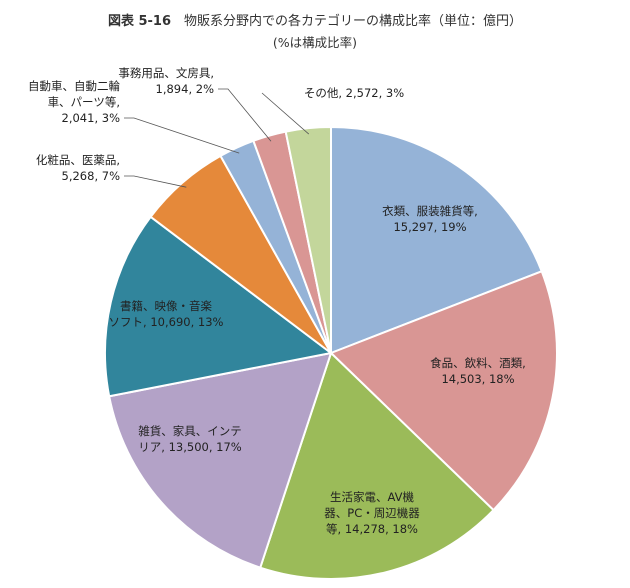 Image resolution: width=630 pixels, height=588 pixels. I want to click on figure-number: 図表 5-16, so click(139, 21).